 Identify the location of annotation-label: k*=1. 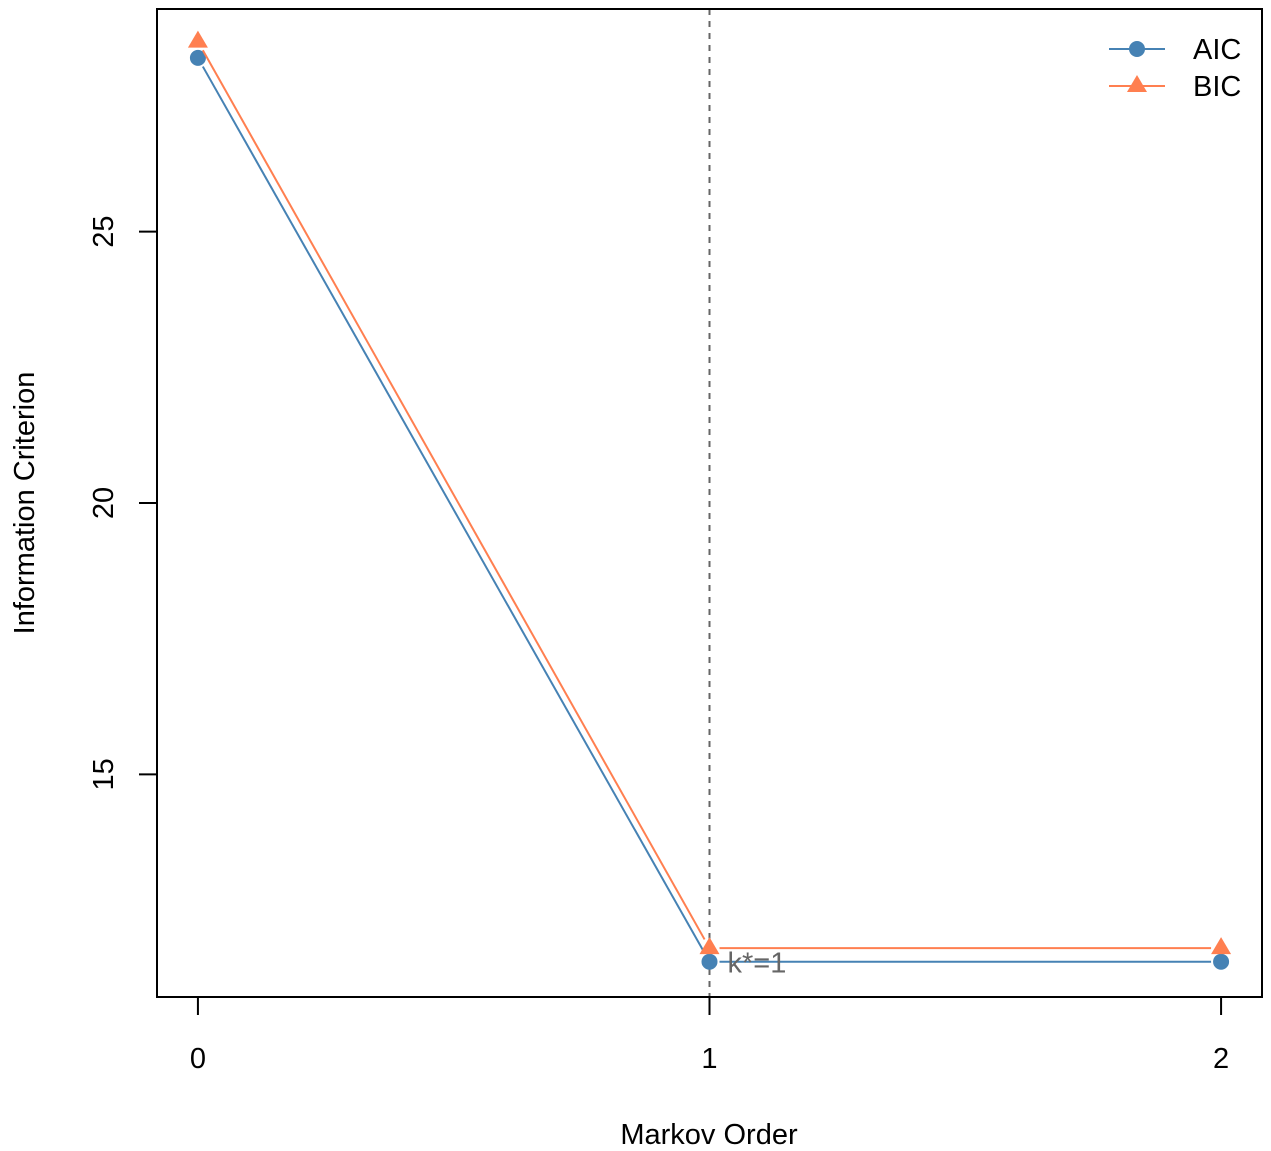
(757, 964).